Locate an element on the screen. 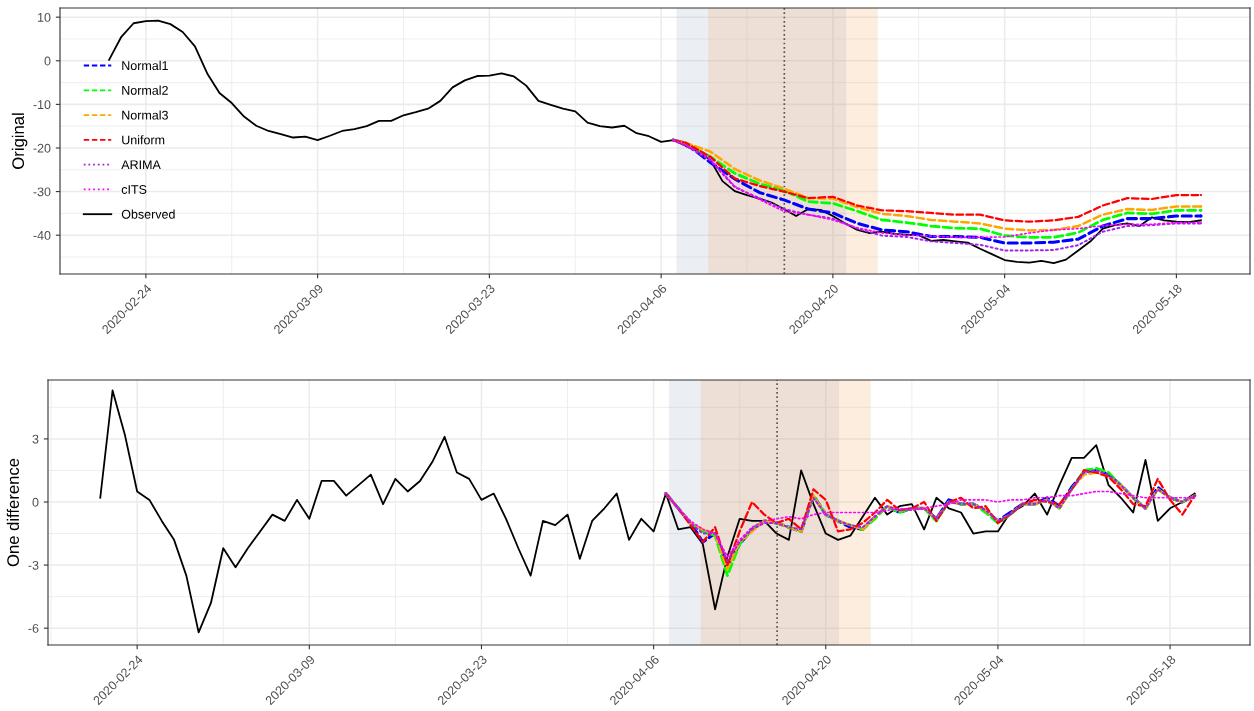 Image resolution: width=1254 pixels, height=711 pixels. y-axis-title: One difference is located at coordinates (13, 512).